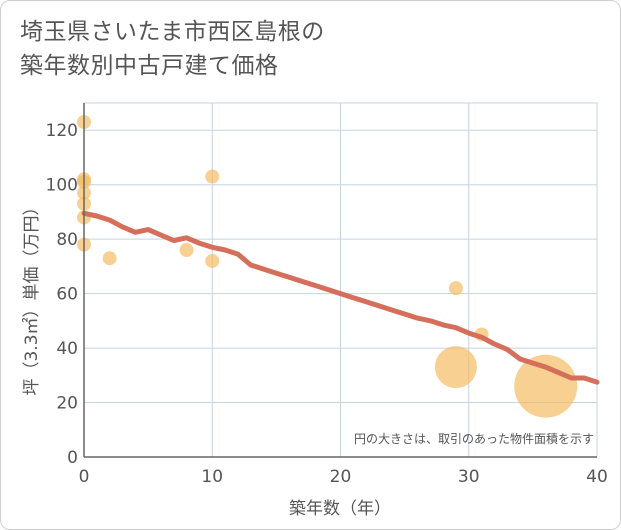 The height and width of the screenshot is (530, 621). I want to click on x-tick-label: 20, so click(341, 477).